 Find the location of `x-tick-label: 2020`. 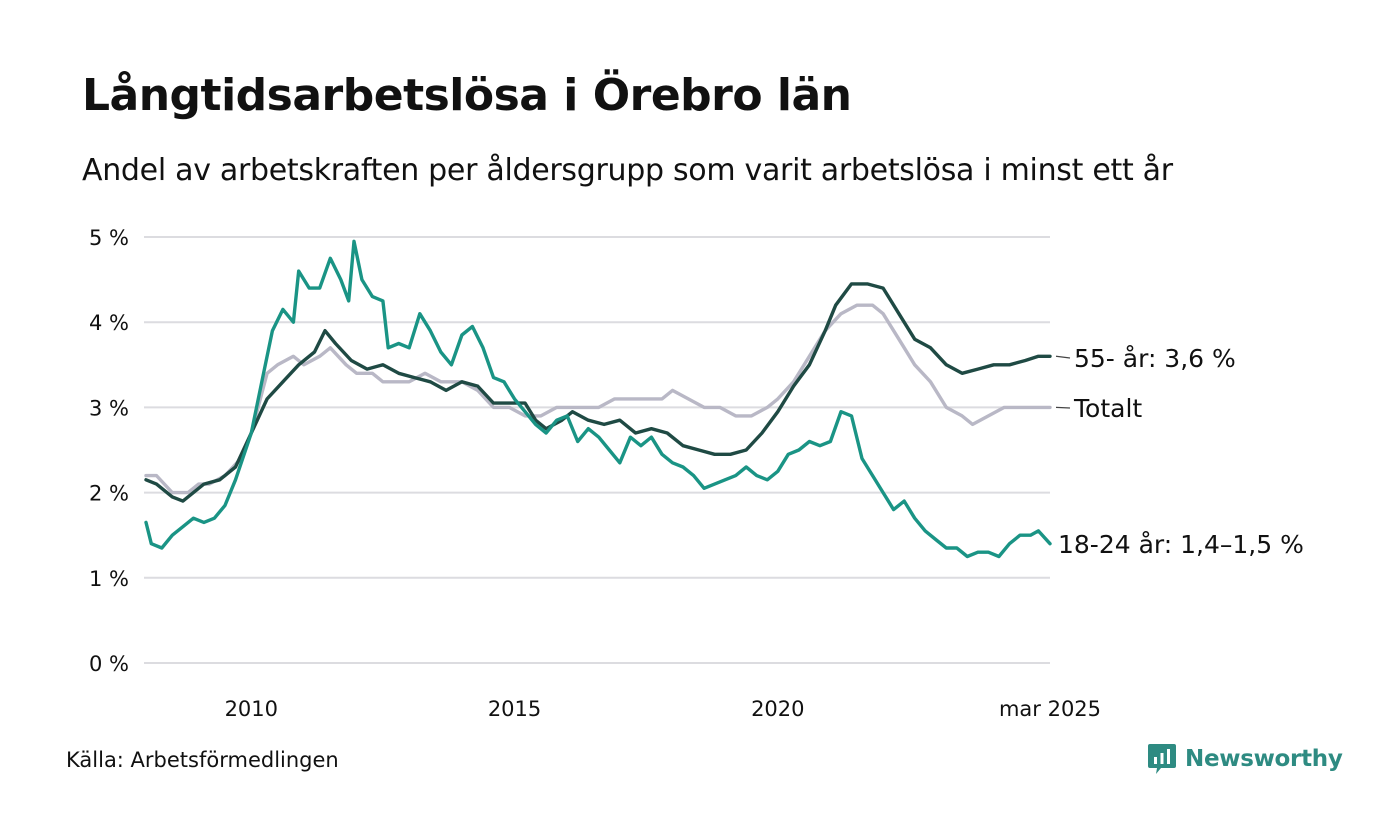

x-tick-label: 2020 is located at coordinates (777, 709).